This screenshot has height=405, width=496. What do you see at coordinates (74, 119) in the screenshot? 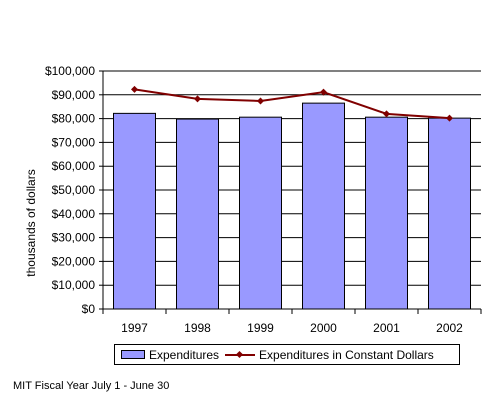
I see `y-tick-label: $80,000` at bounding box center [74, 119].